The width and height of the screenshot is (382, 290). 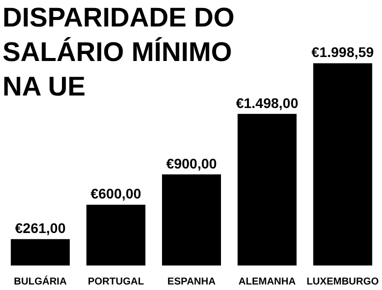 What do you see at coordinates (116, 194) in the screenshot?
I see `data-label: €600,00` at bounding box center [116, 194].